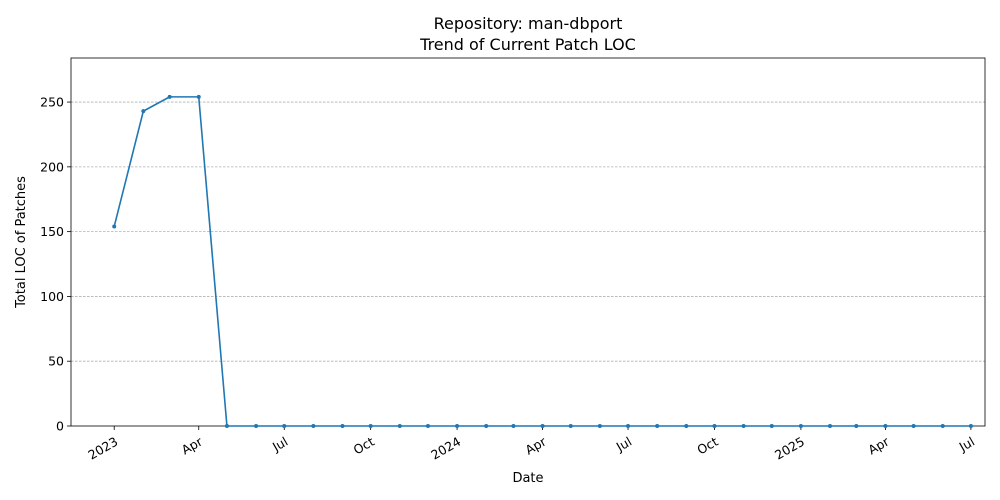 The height and width of the screenshot is (500, 1000). What do you see at coordinates (60, 426) in the screenshot?
I see `y-tick-label: 0` at bounding box center [60, 426].